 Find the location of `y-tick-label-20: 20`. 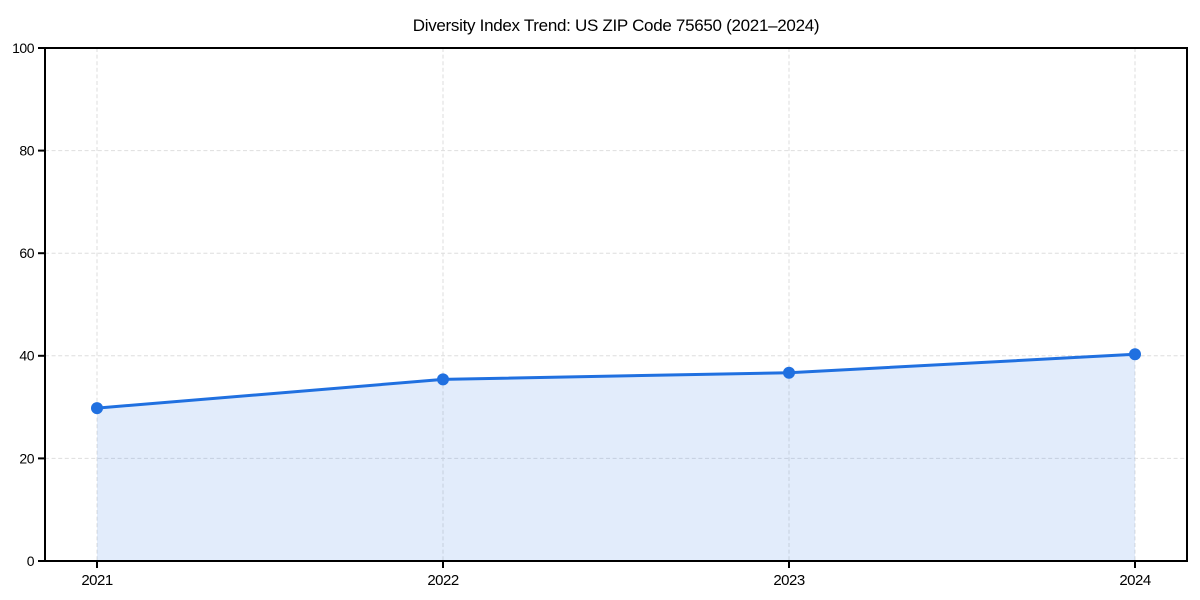

y-tick-label-20: 20 is located at coordinates (26, 458).